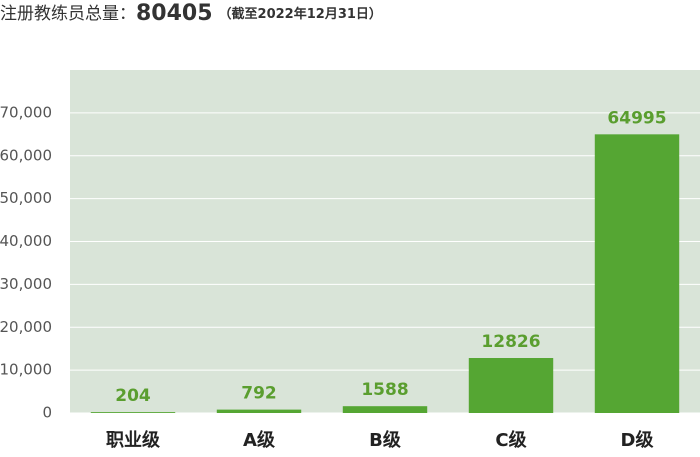 This screenshot has width=700, height=457. I want to click on x-tick-label: C级, so click(511, 440).